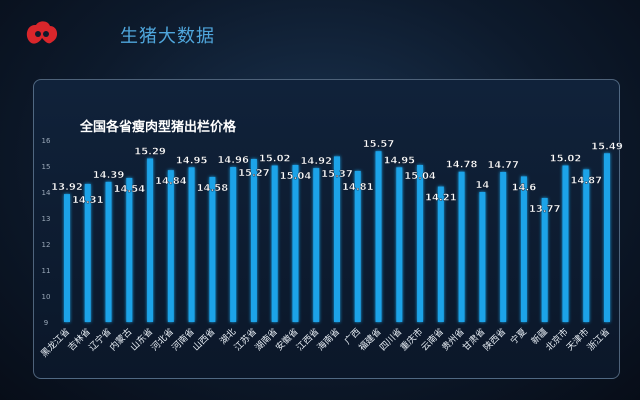 The width and height of the screenshot is (640, 400). Describe the element at coordinates (266, 340) in the screenshot. I see `x-tick-label: 湖南省` at that location.